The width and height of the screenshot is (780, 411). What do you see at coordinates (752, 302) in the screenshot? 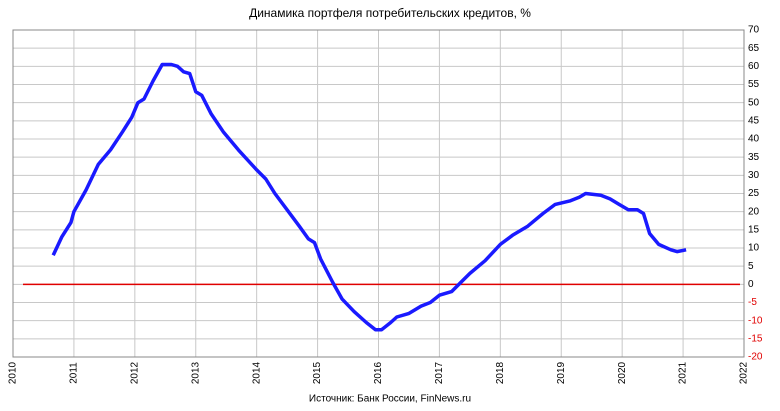
I see `y-tick-label: -5` at bounding box center [752, 302].